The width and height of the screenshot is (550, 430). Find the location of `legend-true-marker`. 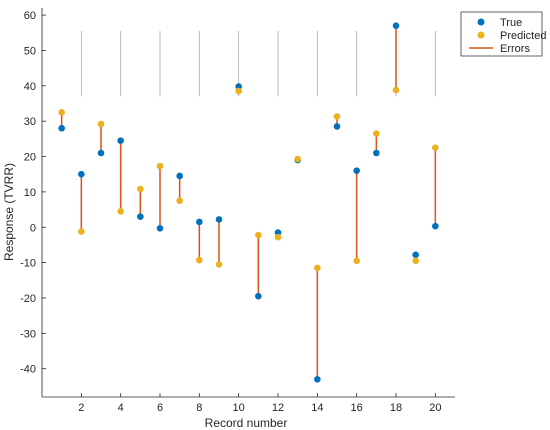

legend-true-marker is located at coordinates (481, 22).